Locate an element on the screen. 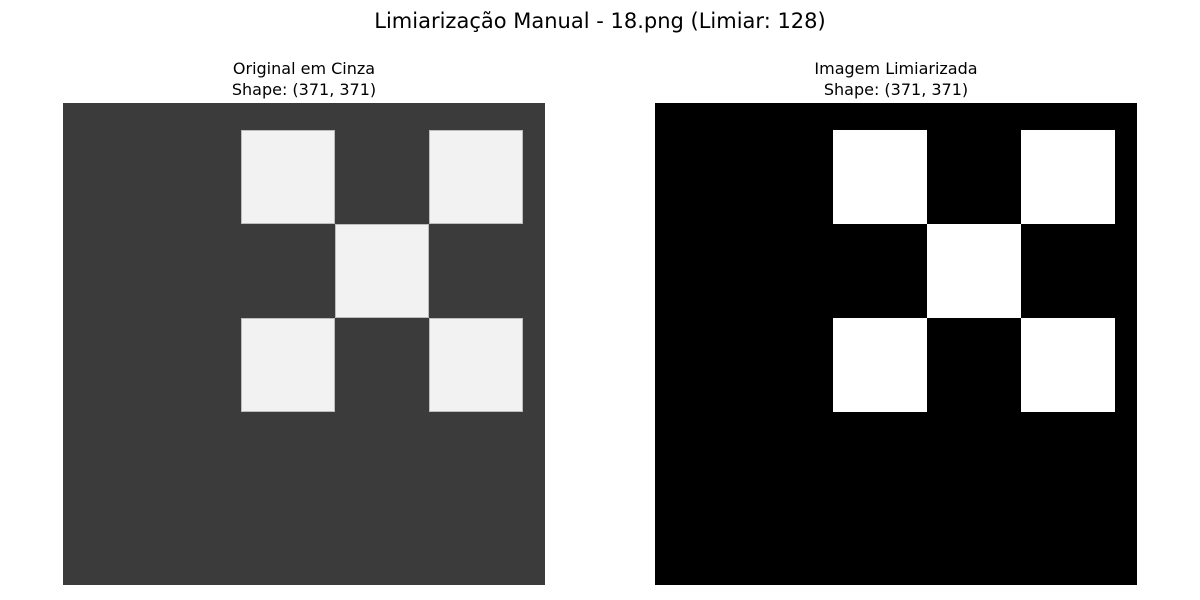 This screenshot has height=600, width=1200. original-title-text: Original em Cinza is located at coordinates (304, 68).